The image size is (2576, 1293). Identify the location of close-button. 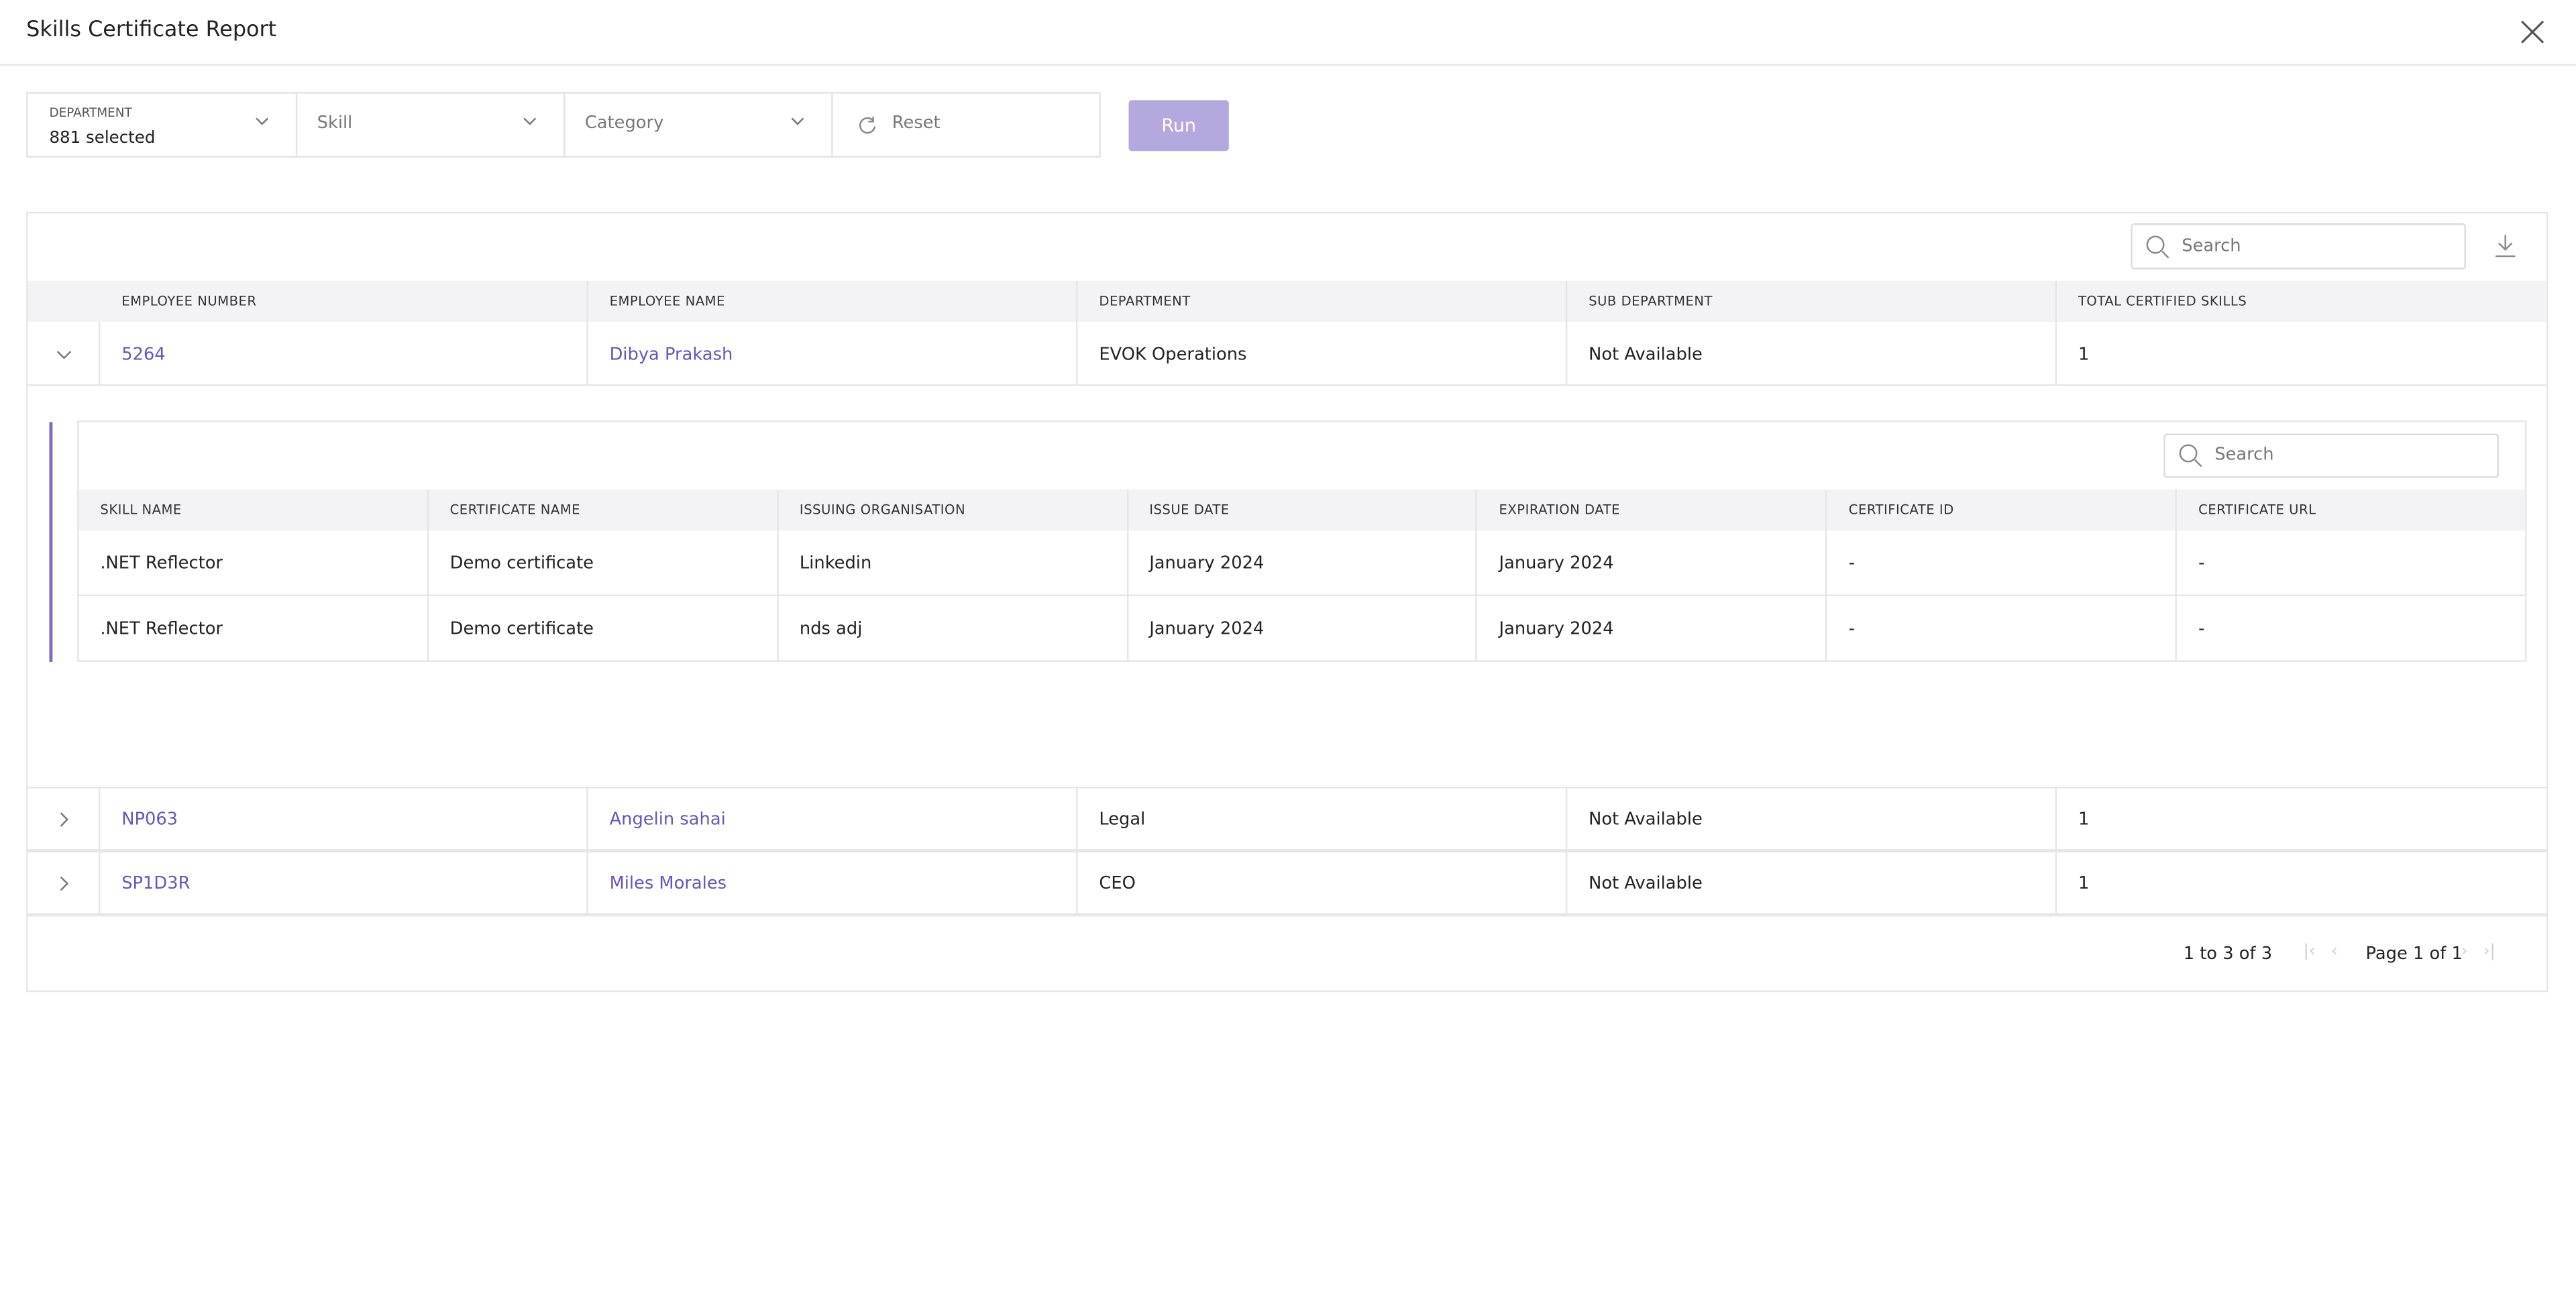
(2532, 31).